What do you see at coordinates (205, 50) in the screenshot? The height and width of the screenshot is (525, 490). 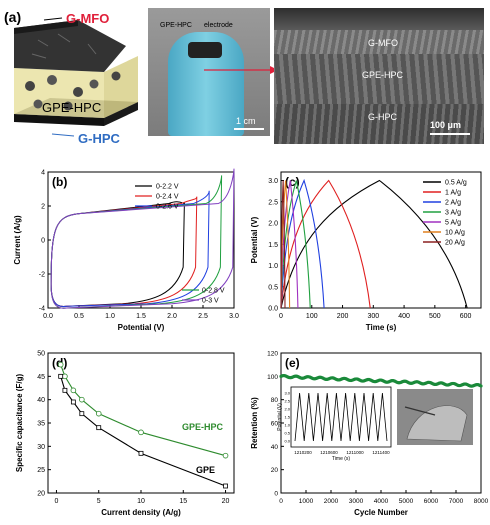 I see `device-film` at bounding box center [205, 50].